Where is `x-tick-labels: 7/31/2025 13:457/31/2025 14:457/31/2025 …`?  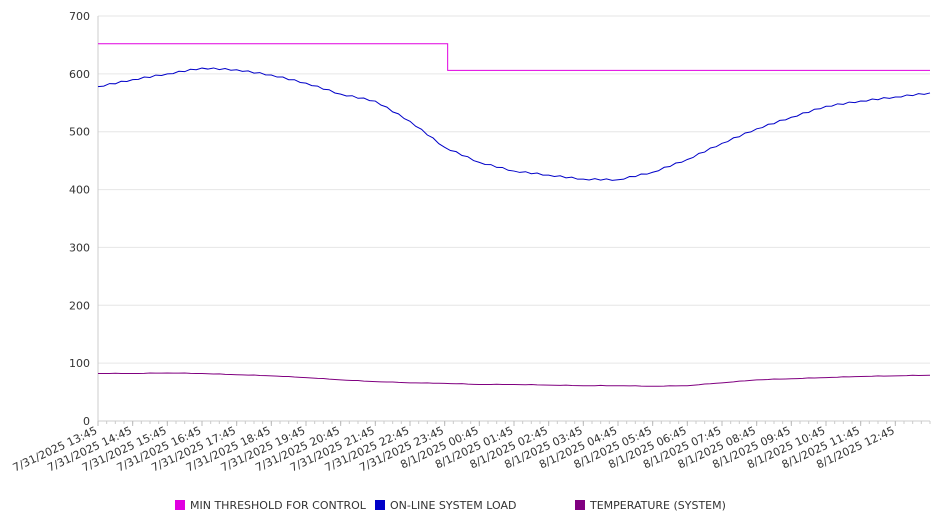
x-tick-labels: 7/31/2025 13:457/31/2025 14:457/31/2025 … is located at coordinates (454, 449).